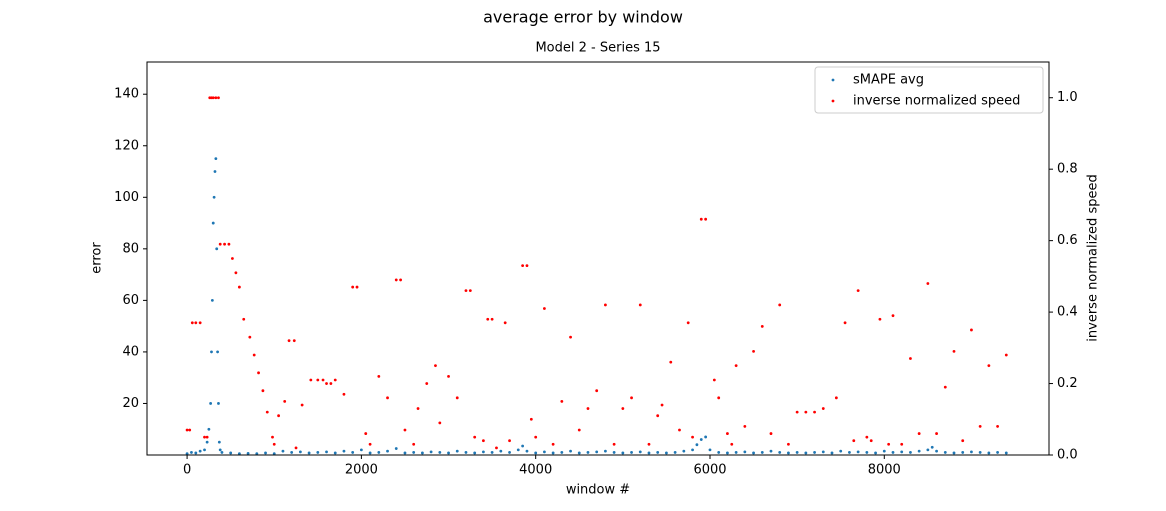 The height and width of the screenshot is (511, 1166). What do you see at coordinates (1093, 257) in the screenshot?
I see `y2-axis-label: inverse normalized speed` at bounding box center [1093, 257].